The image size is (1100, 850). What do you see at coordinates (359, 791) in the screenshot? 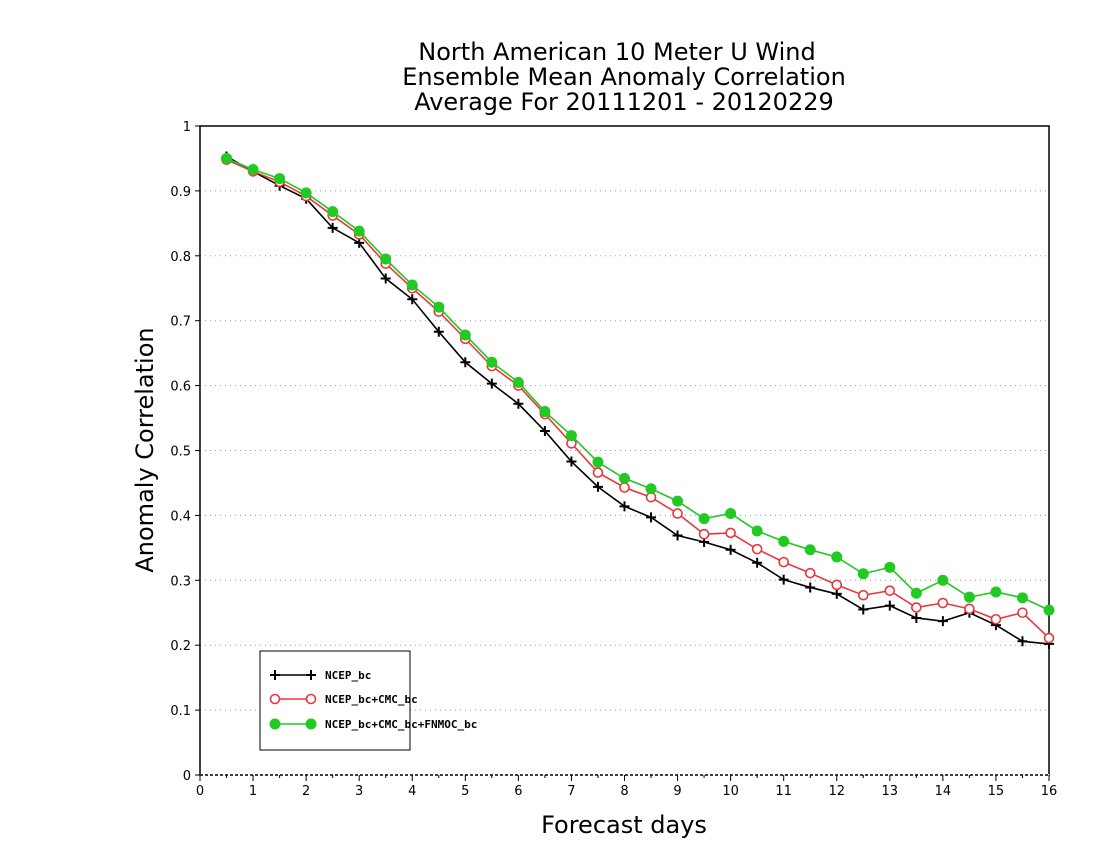
I see `x-tick-label: 3` at bounding box center [359, 791].